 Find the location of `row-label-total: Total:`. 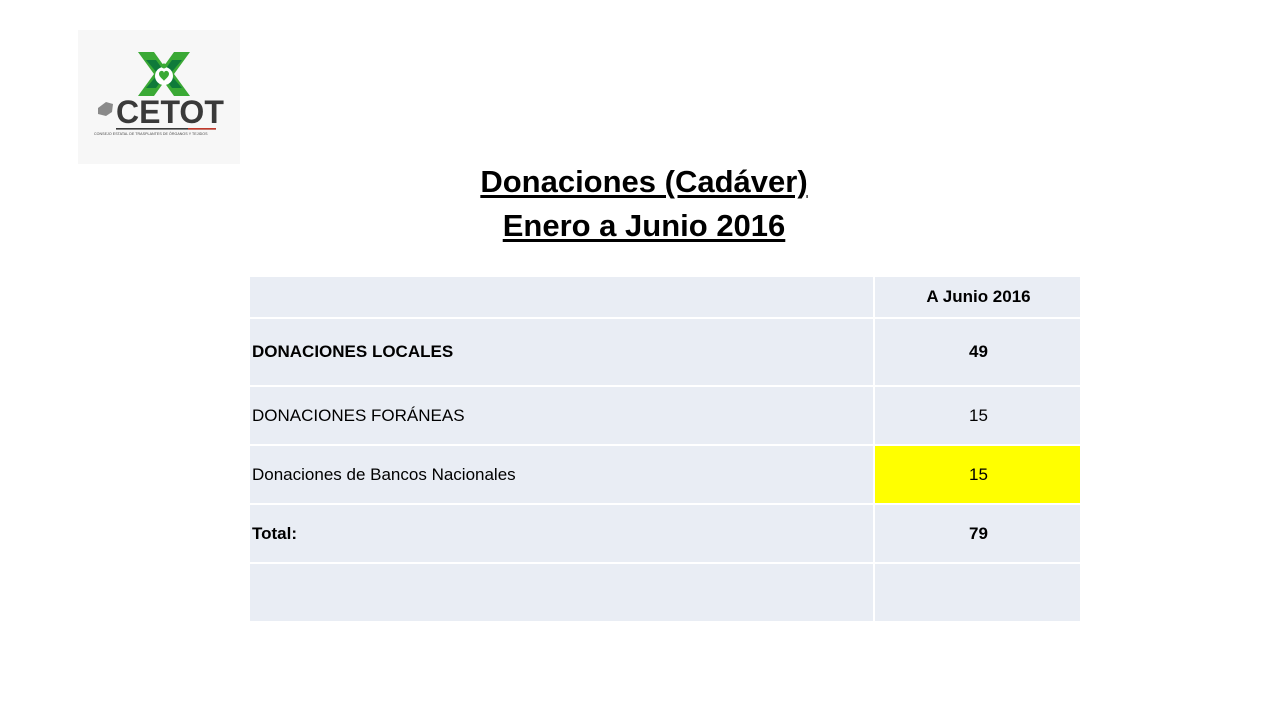

row-label-total: Total: is located at coordinates (561, 533).